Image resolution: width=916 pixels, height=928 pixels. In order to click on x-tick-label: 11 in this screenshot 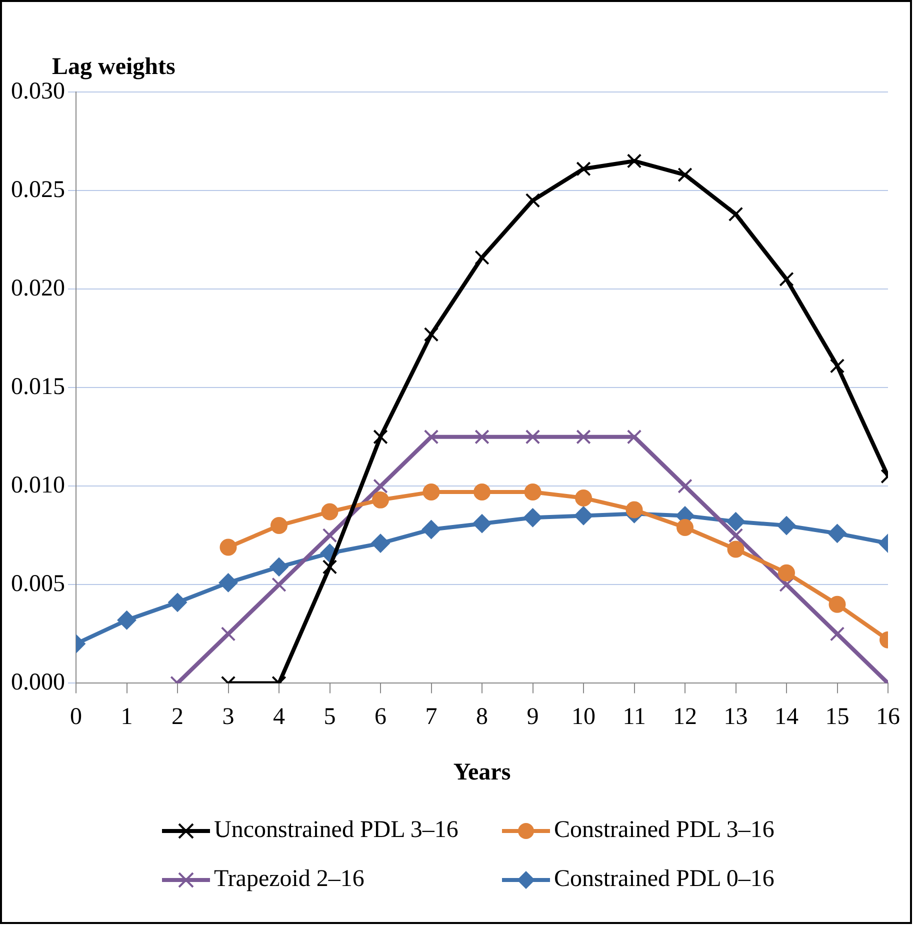, I will do `click(634, 717)`.